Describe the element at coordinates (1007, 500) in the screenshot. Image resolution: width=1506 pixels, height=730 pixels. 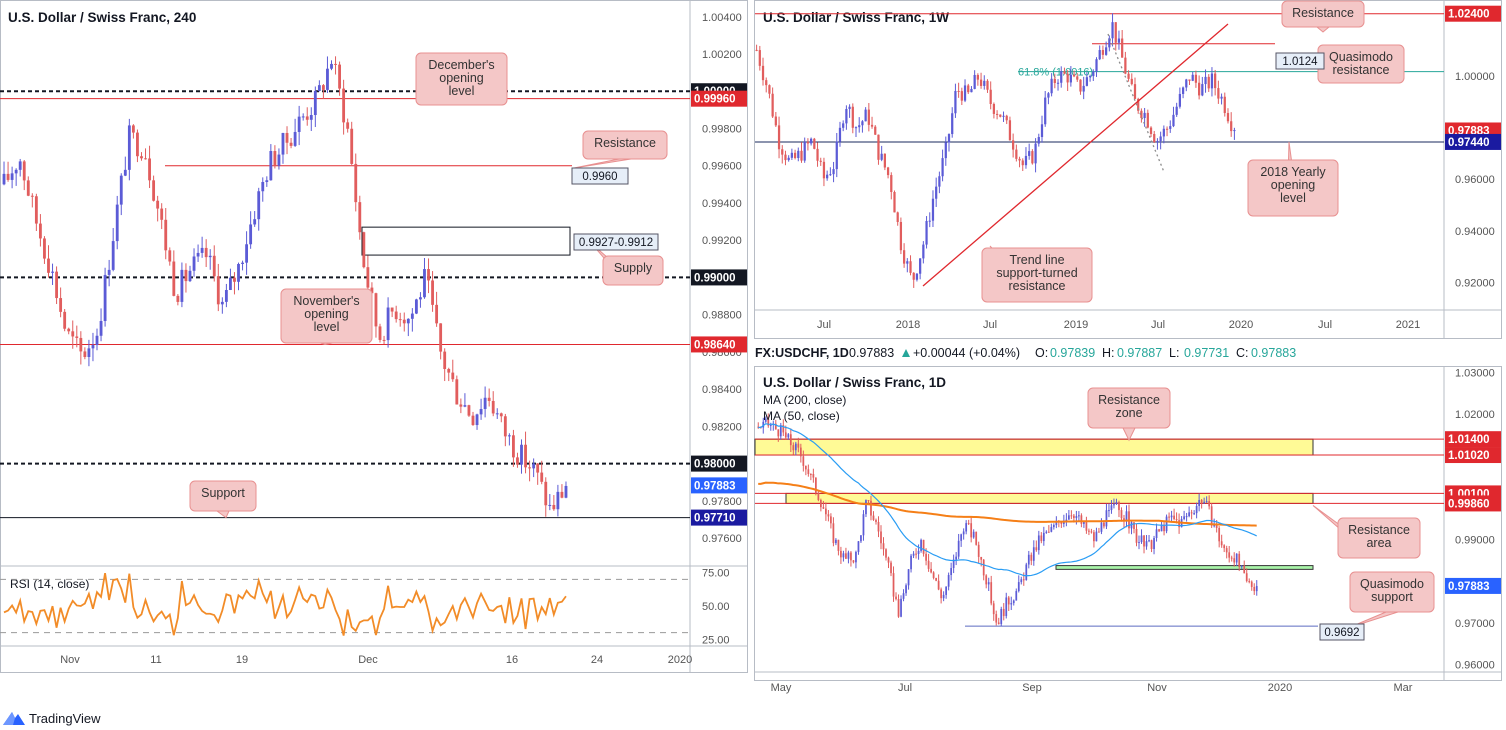
I see `ma50-line` at that location.